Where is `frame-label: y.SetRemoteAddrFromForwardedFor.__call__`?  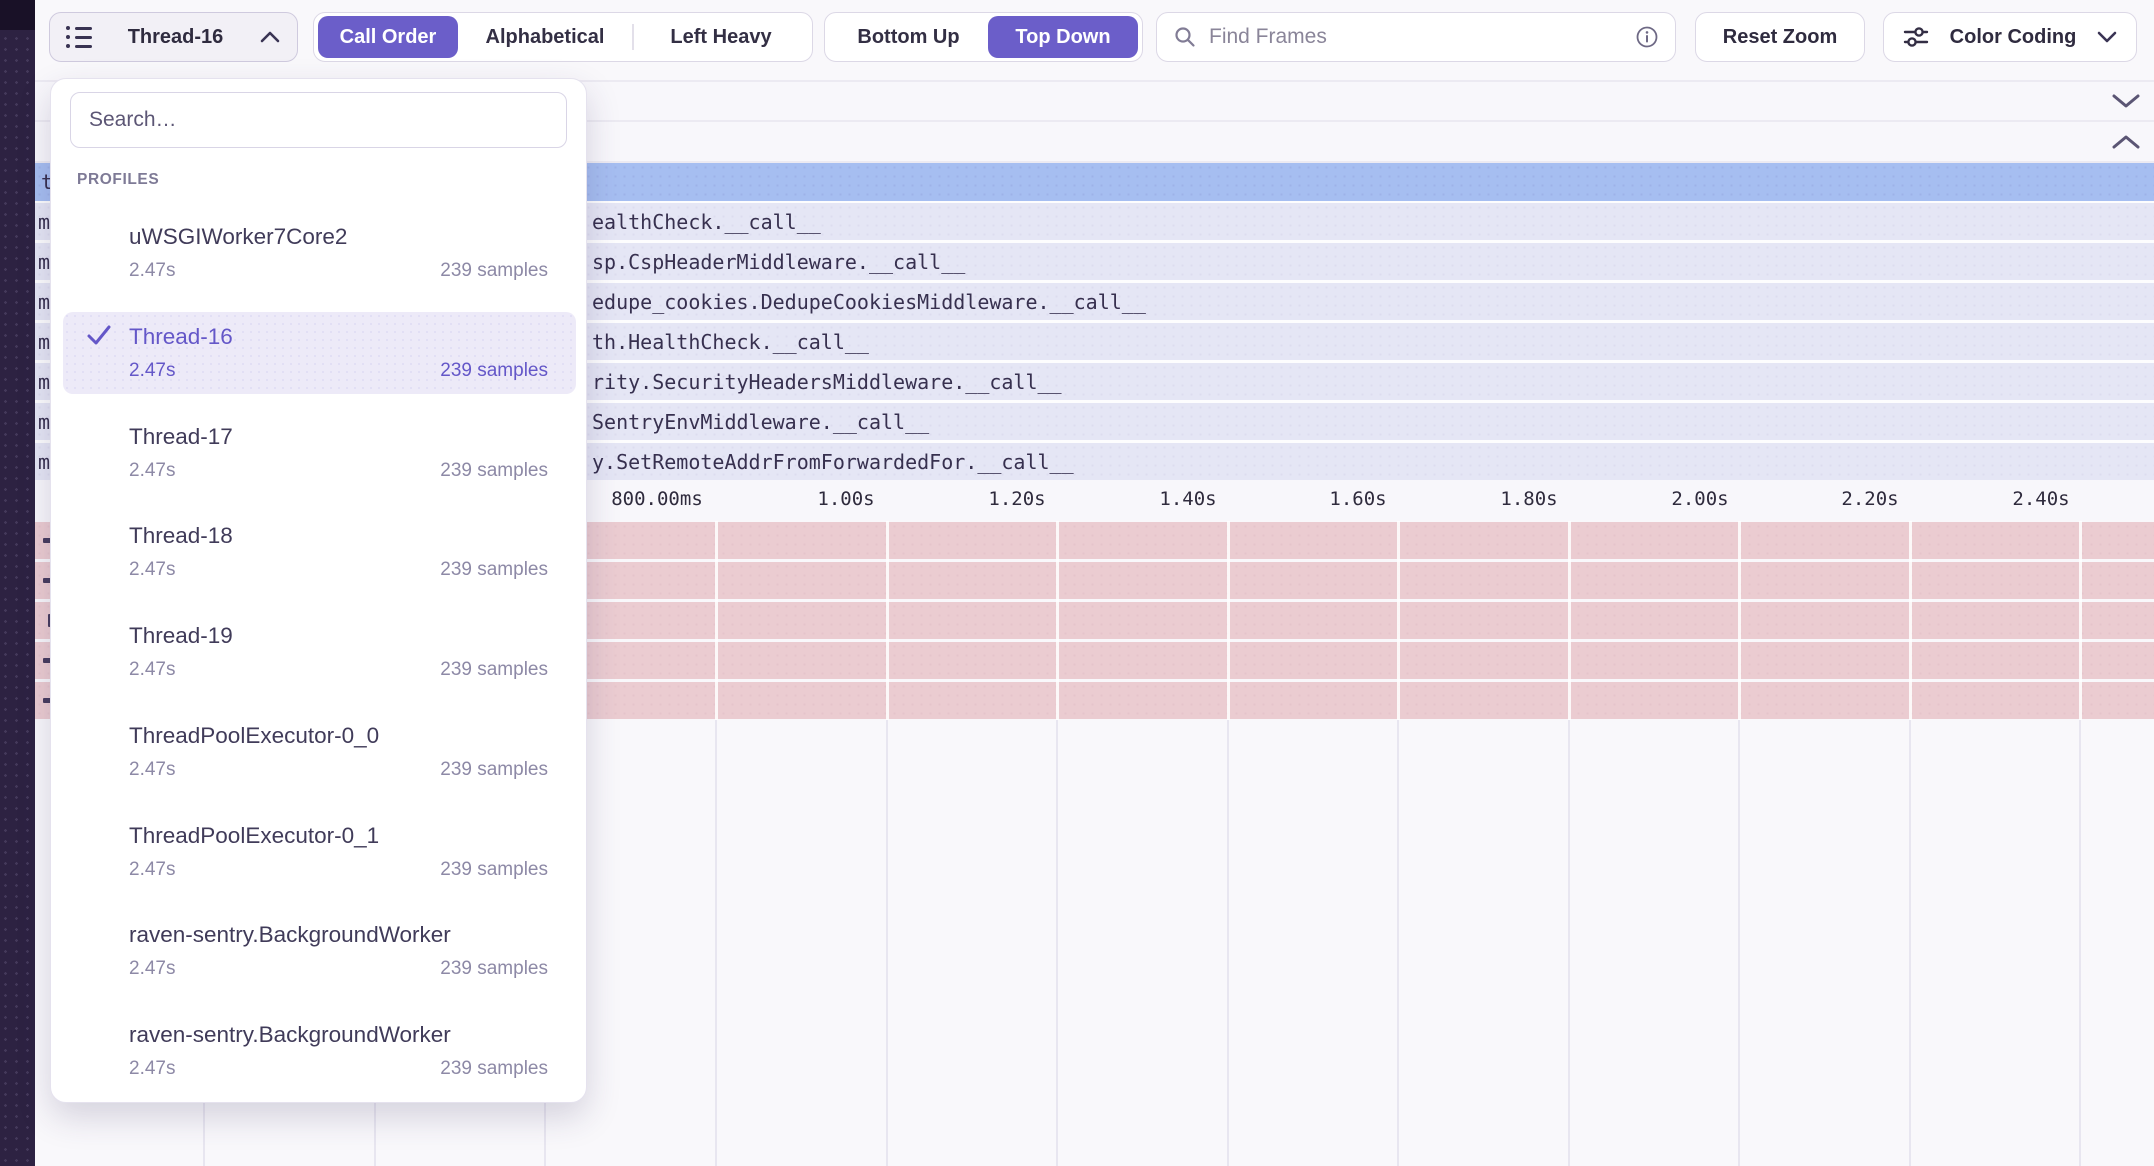 frame-label: y.SetRemoteAddrFromForwardedFor.__call__ is located at coordinates (833, 461).